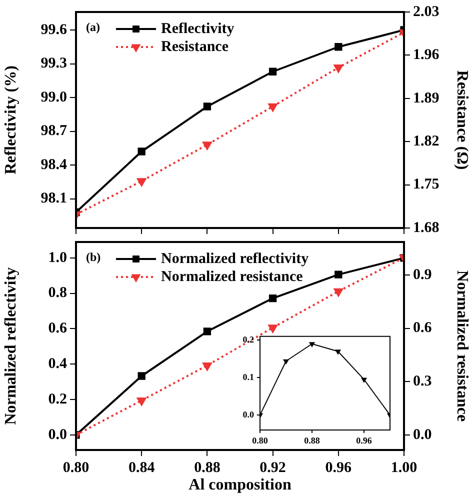 This screenshot has height=497, width=473. Describe the element at coordinates (57, 293) in the screenshot. I see `y-tick-label: 0.8` at that location.